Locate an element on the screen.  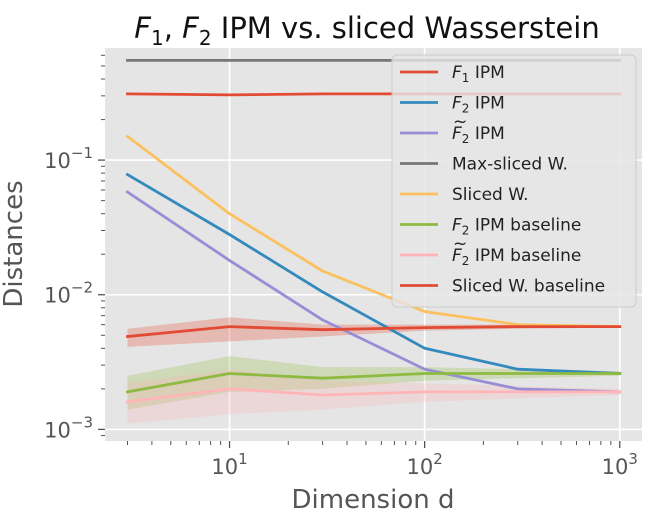
legend-label: Sliced W. baseline is located at coordinates (528, 287).